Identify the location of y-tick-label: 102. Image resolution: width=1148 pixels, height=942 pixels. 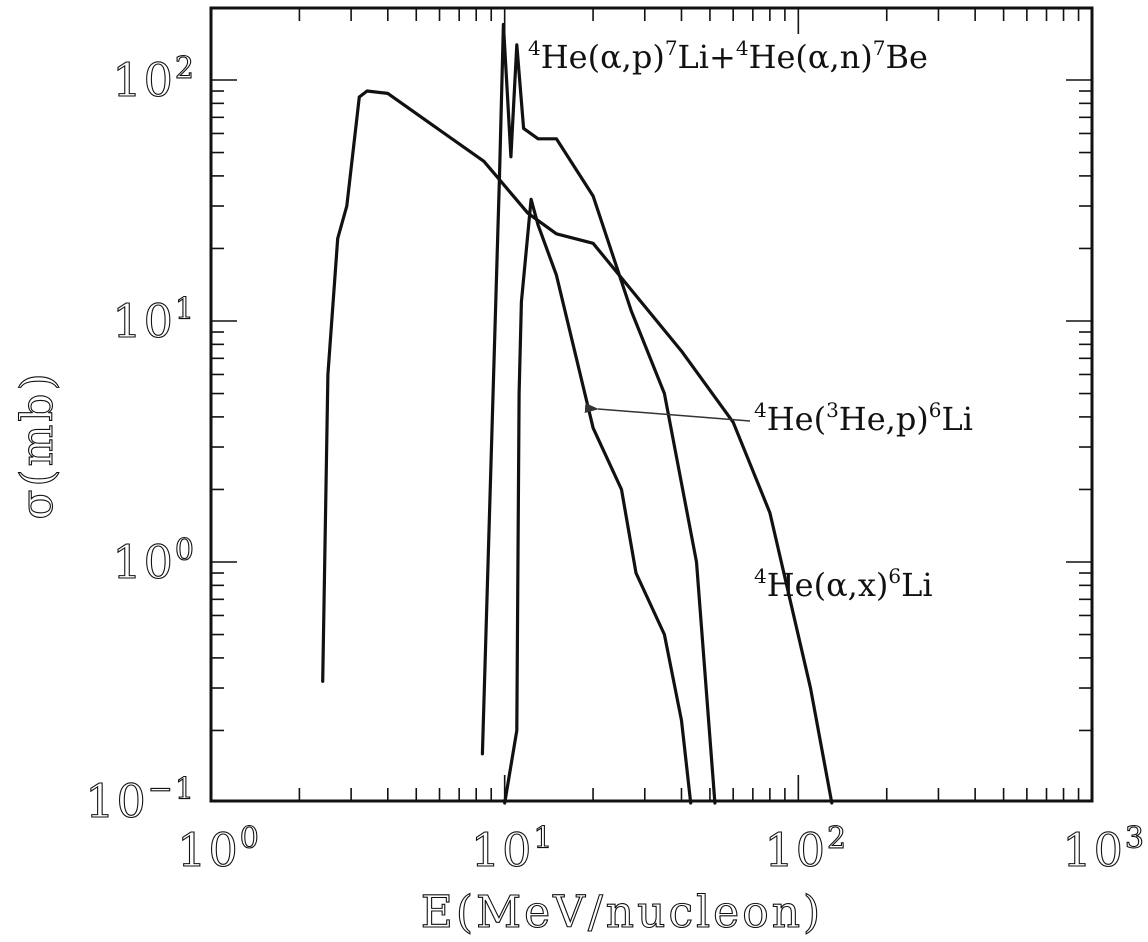
(154, 79).